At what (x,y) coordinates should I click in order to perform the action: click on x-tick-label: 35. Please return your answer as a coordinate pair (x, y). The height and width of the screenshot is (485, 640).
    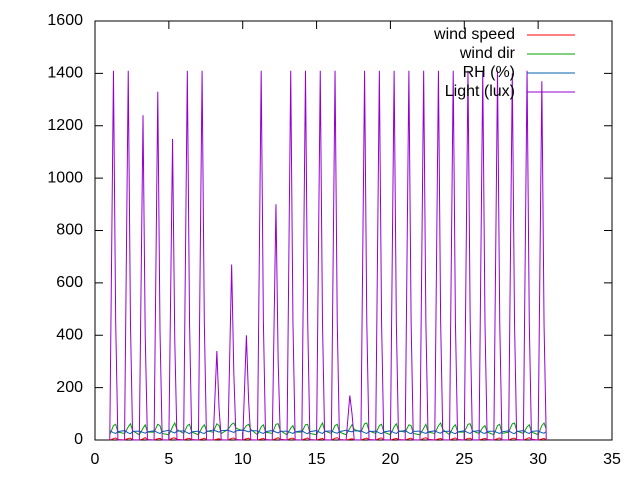
    Looking at the image, I should click on (612, 459).